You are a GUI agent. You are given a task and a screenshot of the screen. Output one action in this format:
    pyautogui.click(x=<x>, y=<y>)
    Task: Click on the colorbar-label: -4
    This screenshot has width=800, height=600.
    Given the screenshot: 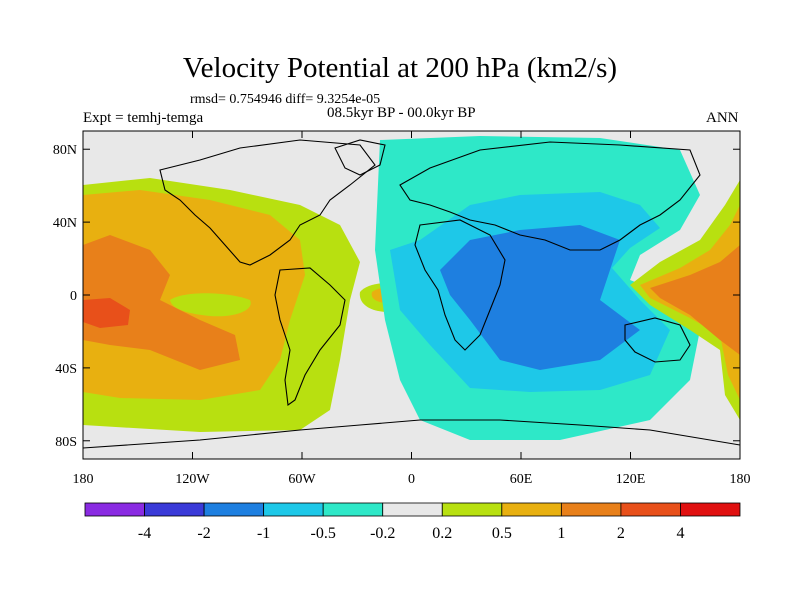 What is the action you would take?
    pyautogui.click(x=144, y=533)
    